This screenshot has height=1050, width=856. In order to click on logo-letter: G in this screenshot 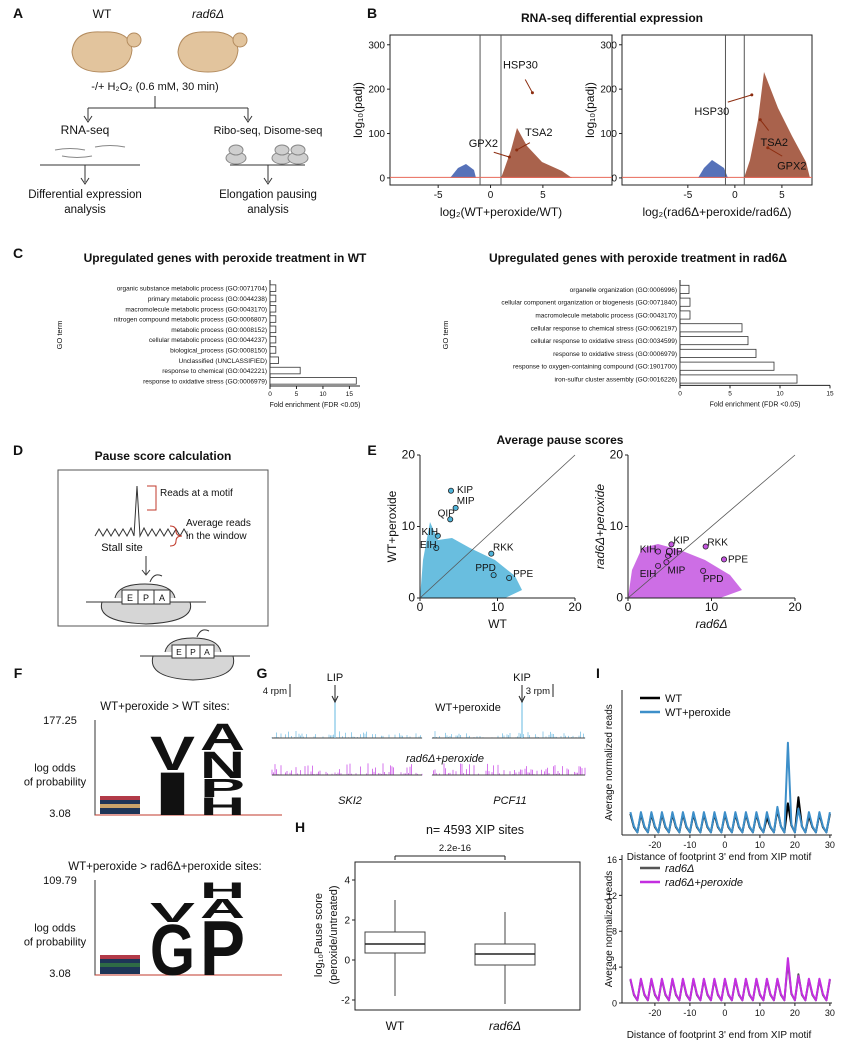, I will do `click(172, 949)`.